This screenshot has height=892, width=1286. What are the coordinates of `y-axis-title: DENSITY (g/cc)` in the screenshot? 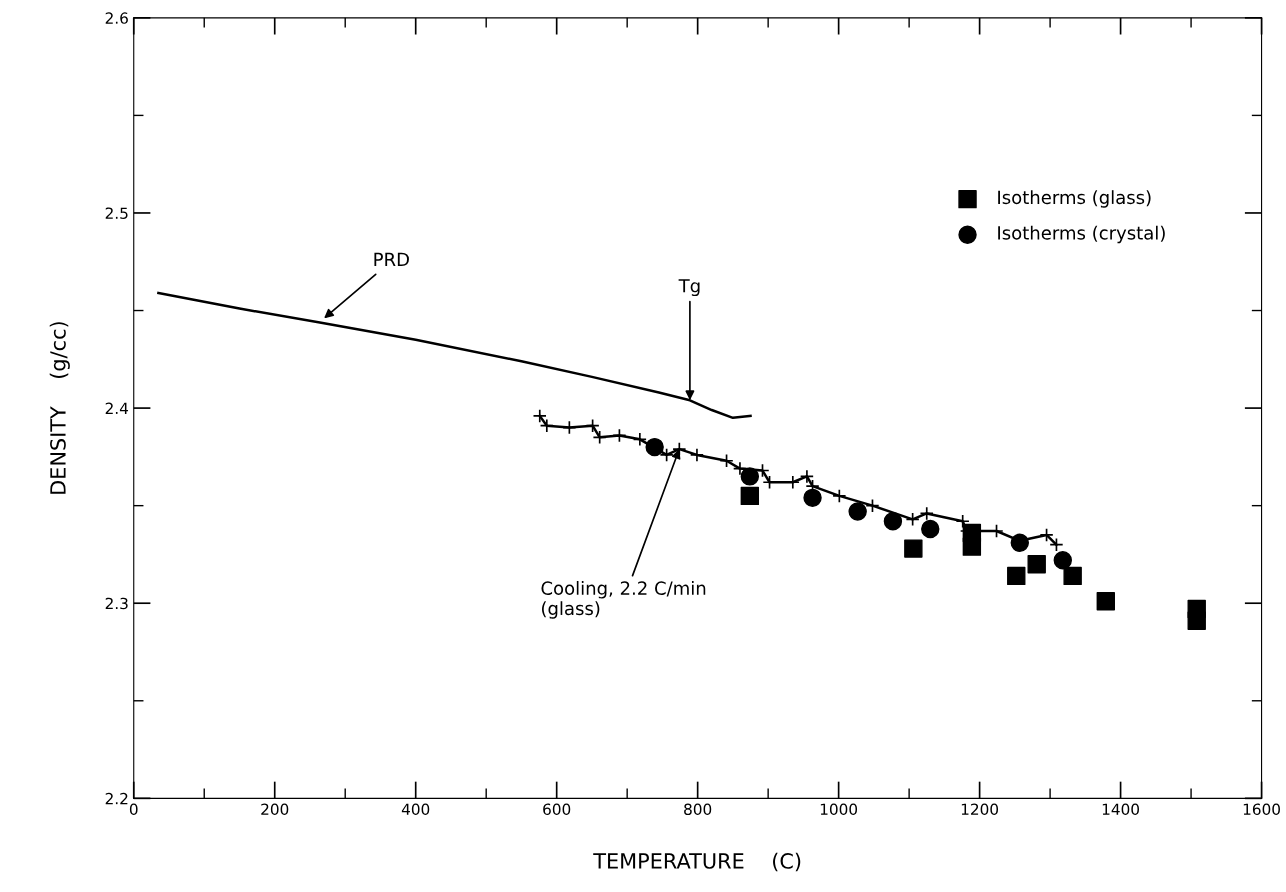 It's located at (59, 408).